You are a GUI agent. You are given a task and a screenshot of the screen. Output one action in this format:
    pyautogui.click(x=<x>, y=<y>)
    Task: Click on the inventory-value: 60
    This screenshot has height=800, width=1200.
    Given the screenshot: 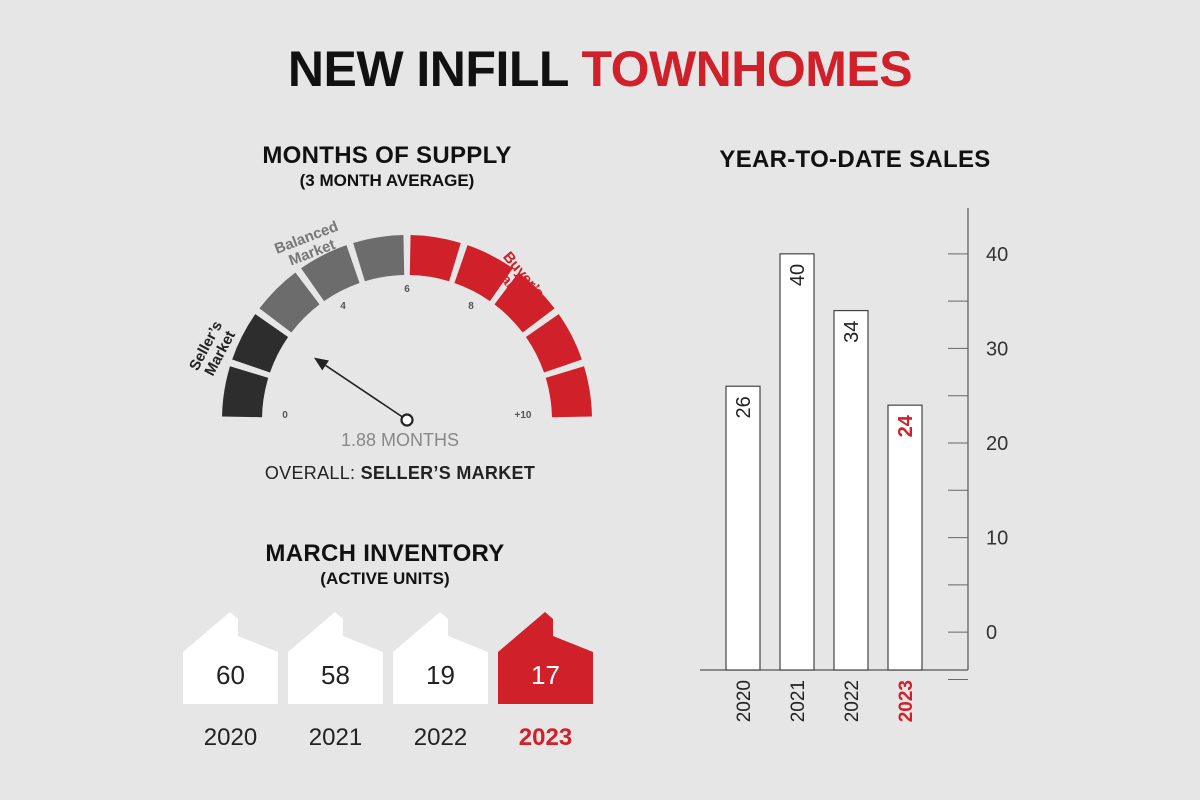 What is the action you would take?
    pyautogui.click(x=230, y=675)
    